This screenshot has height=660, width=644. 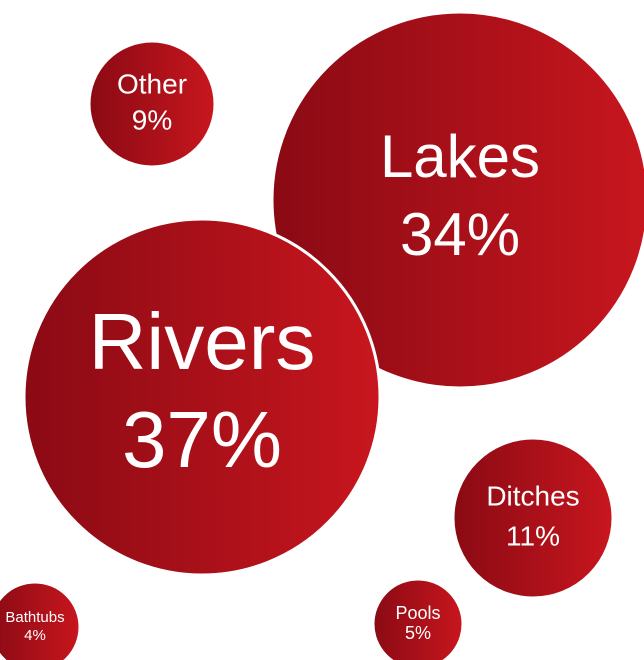 I want to click on bubble-value-rivers: 37%, so click(x=202, y=439).